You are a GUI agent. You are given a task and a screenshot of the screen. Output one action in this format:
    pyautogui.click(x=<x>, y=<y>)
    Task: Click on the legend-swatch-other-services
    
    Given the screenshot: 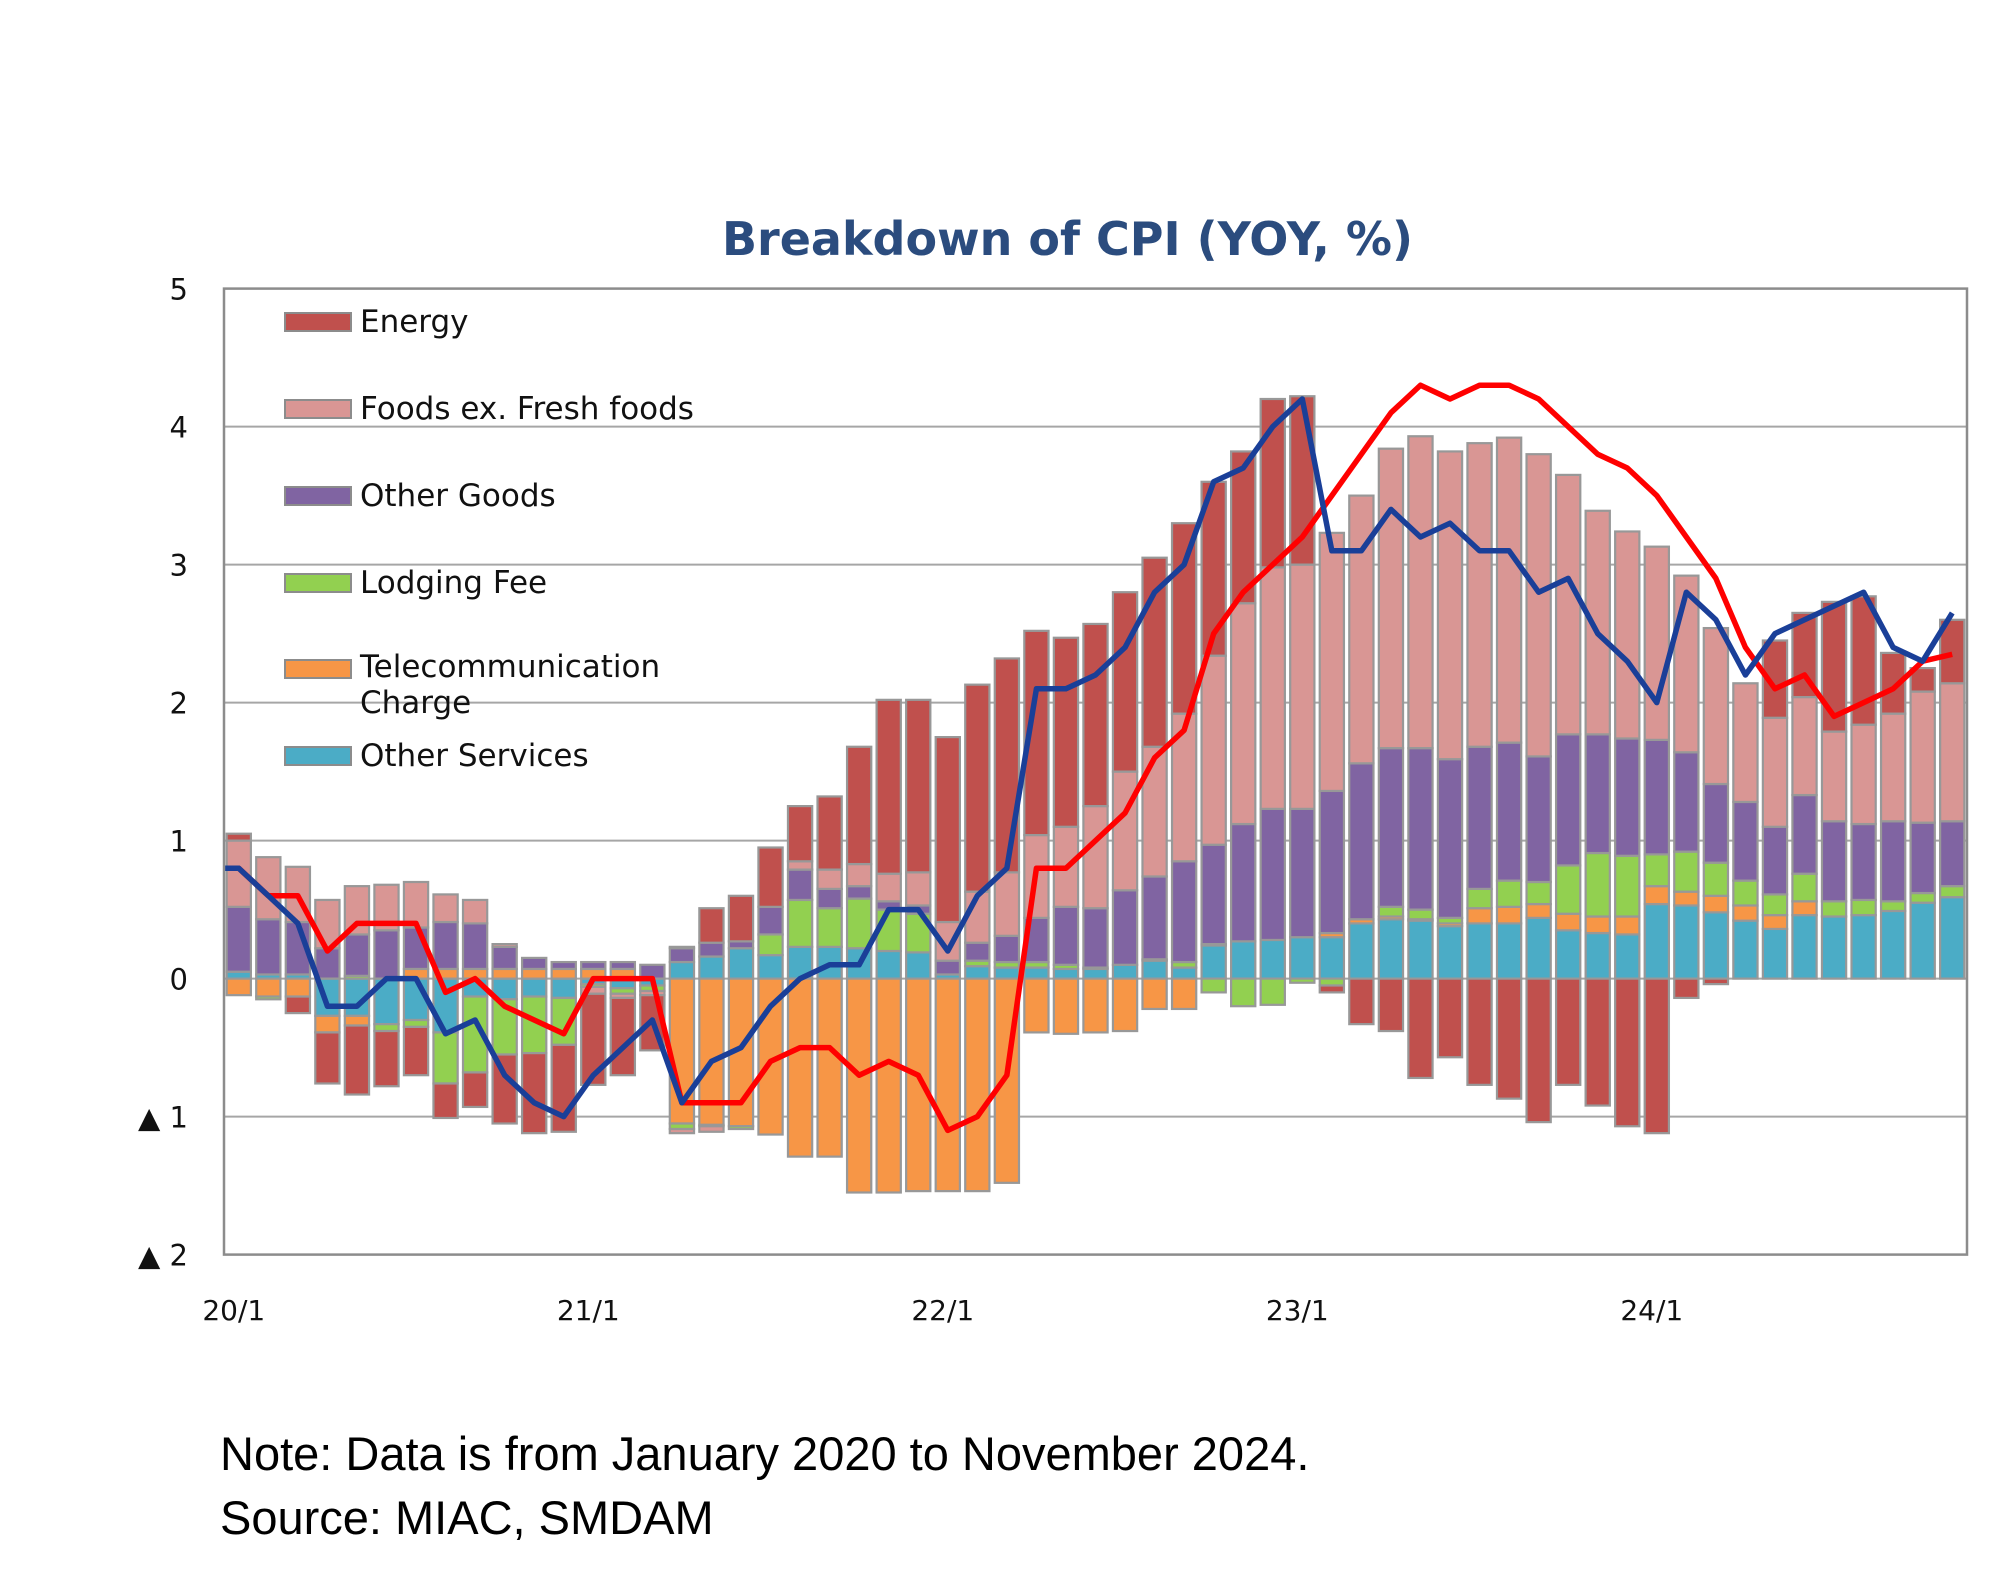 What is the action you would take?
    pyautogui.click(x=318, y=756)
    